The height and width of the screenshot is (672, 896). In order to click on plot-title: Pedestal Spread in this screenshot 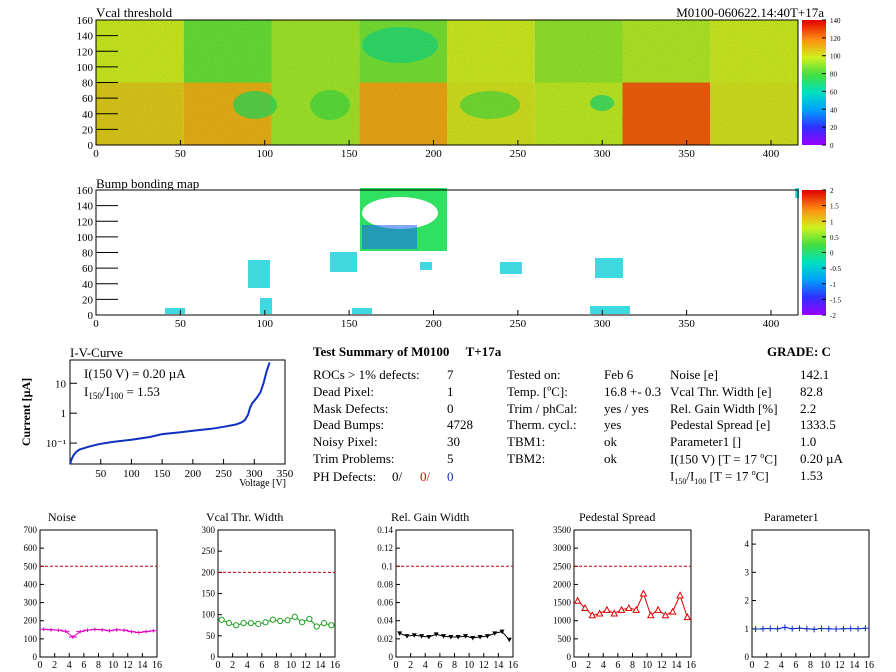, I will do `click(617, 517)`.